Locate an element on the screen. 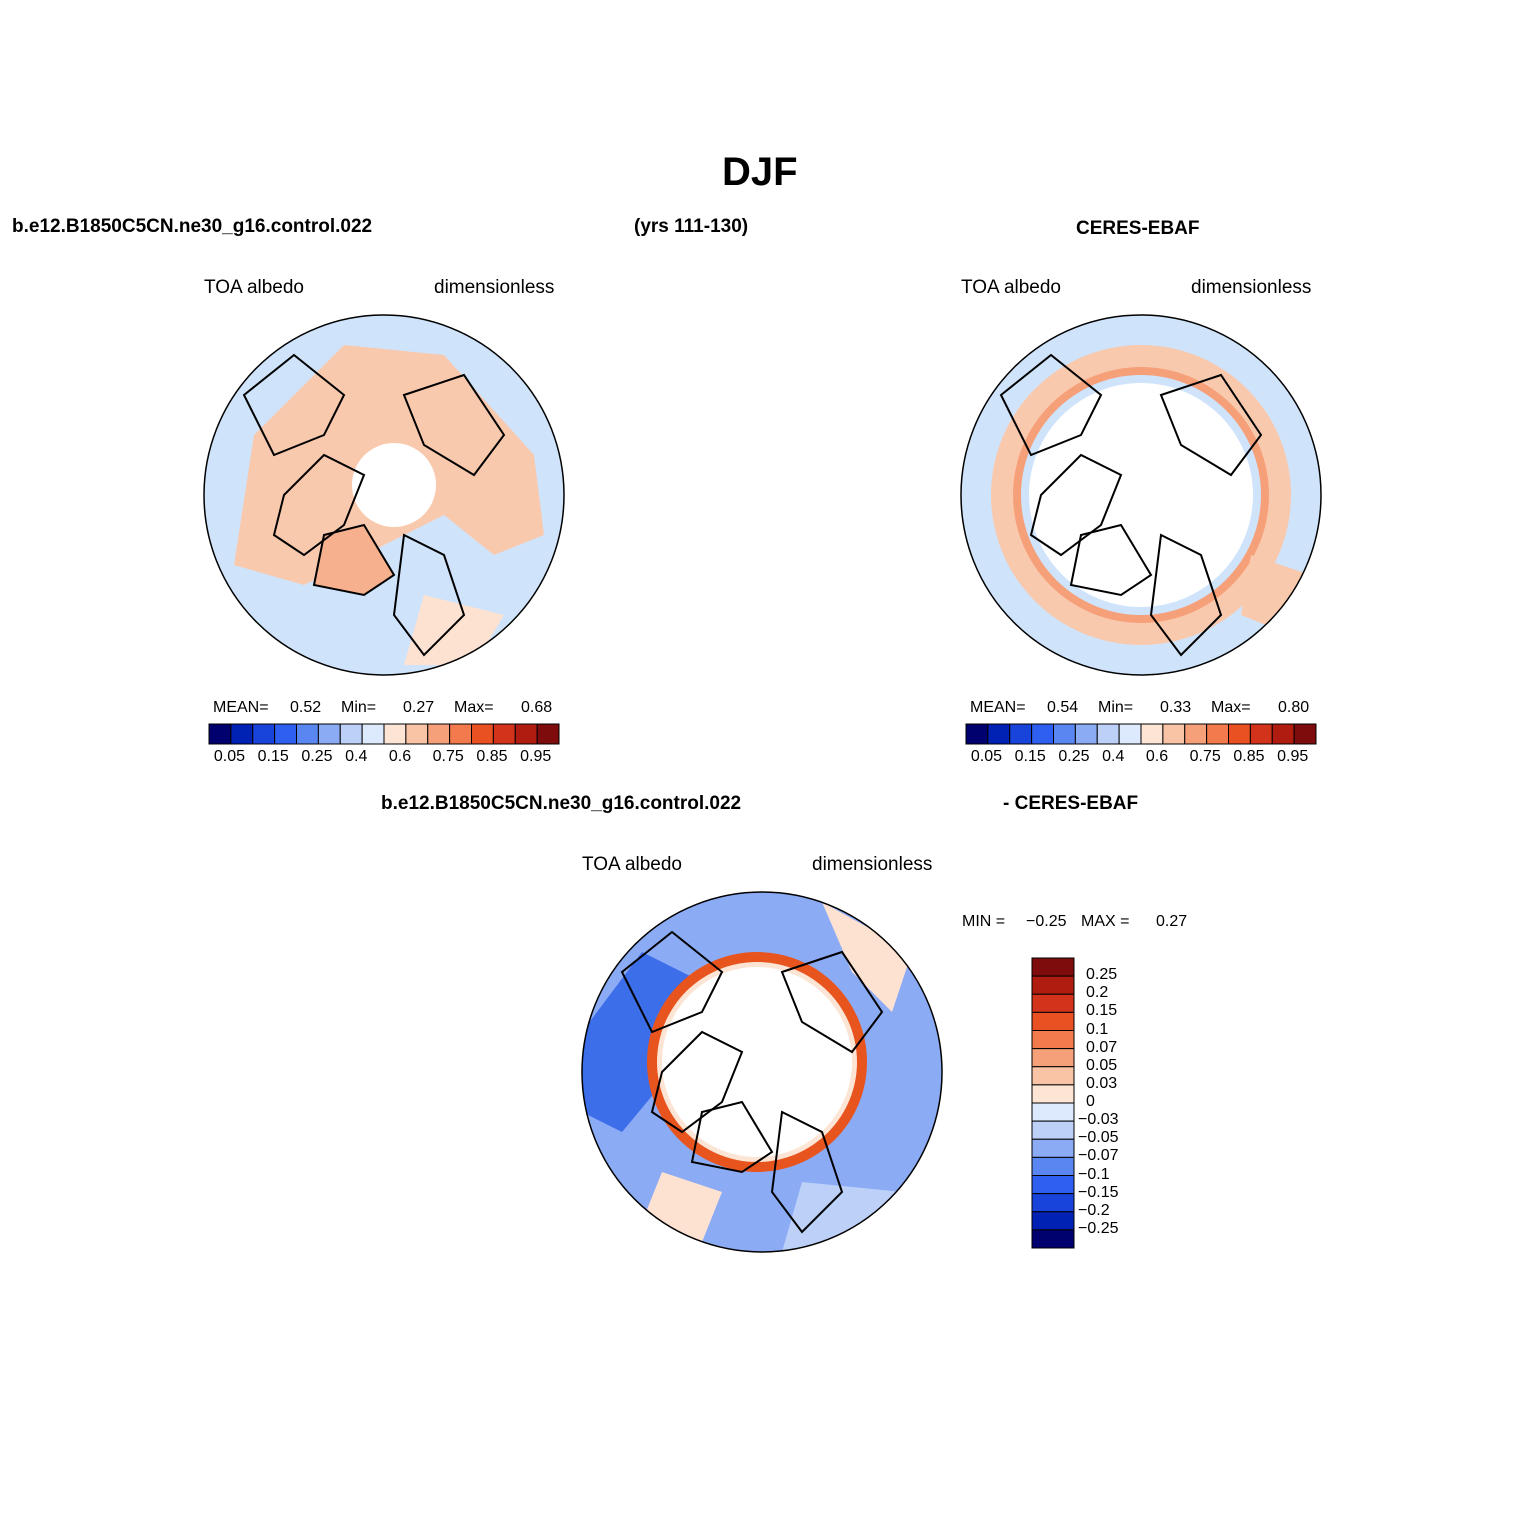  obs-colorbar-labels: 0.05 0.15 0.25 0.4 0.6 0.75 0.85 0.95 is located at coordinates (1141, 759).